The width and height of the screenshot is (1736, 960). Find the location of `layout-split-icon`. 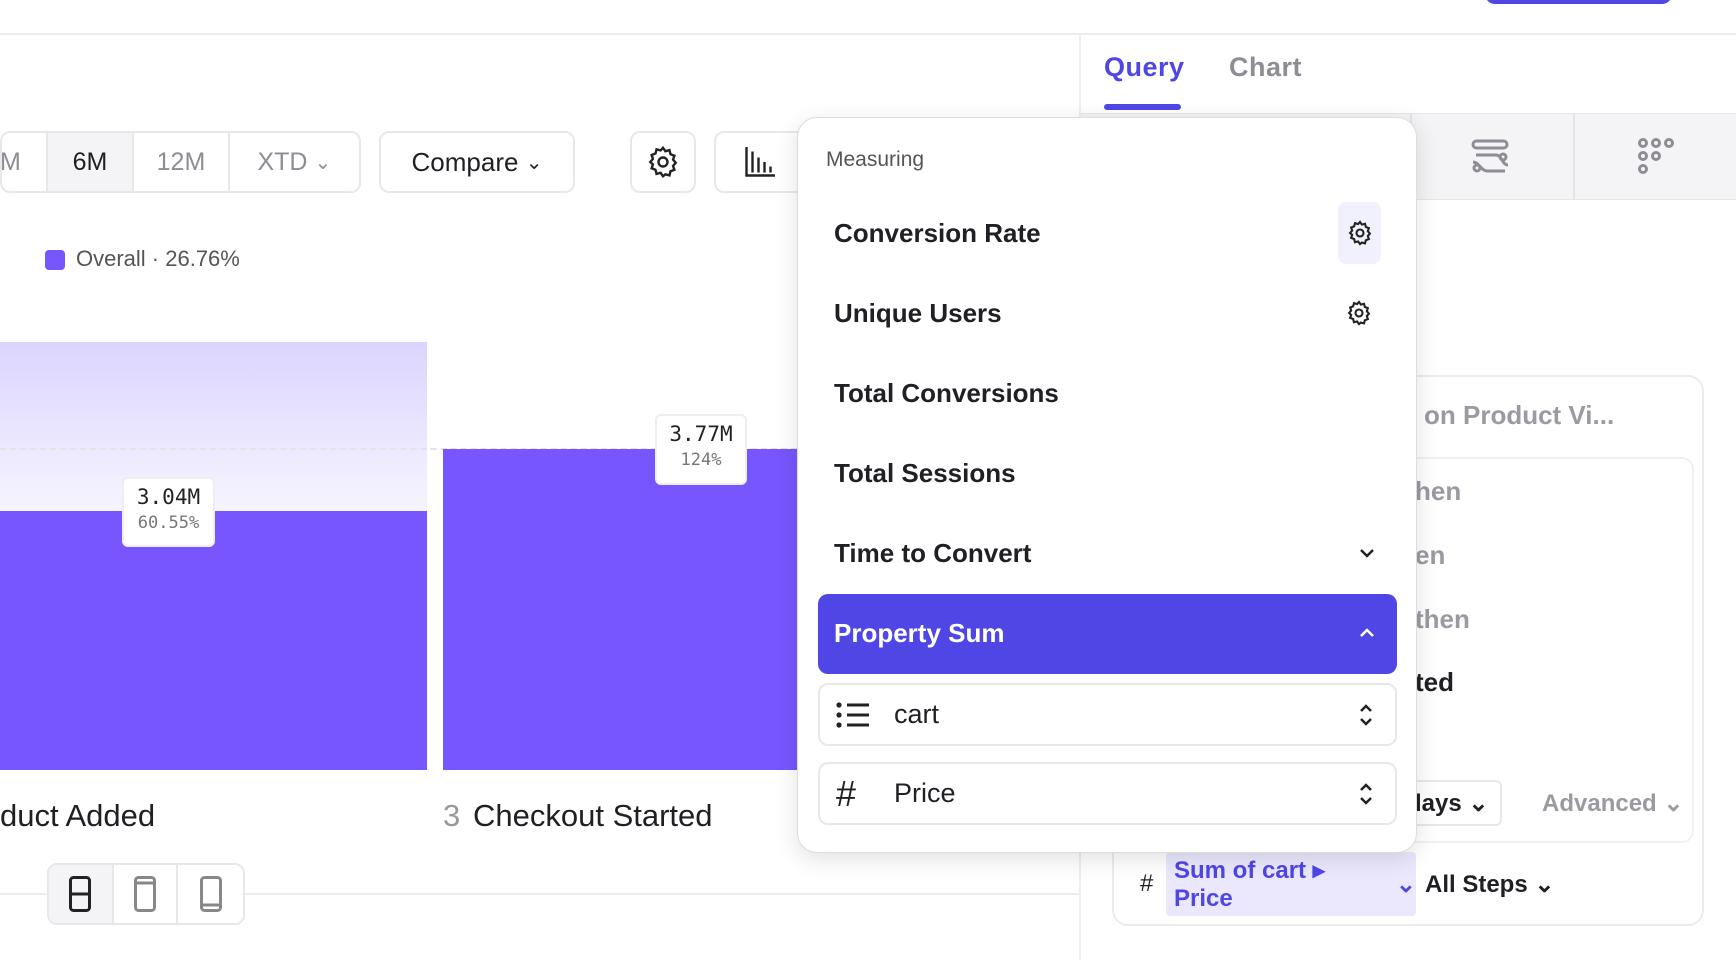

layout-split-icon is located at coordinates (81, 894).